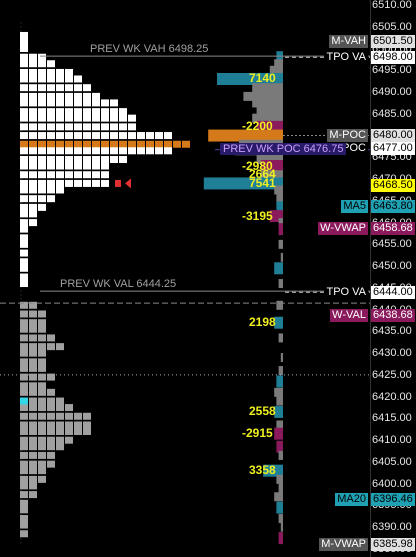 The width and height of the screenshot is (416, 557). I want to click on tpo-opening-block, so click(24, 401).